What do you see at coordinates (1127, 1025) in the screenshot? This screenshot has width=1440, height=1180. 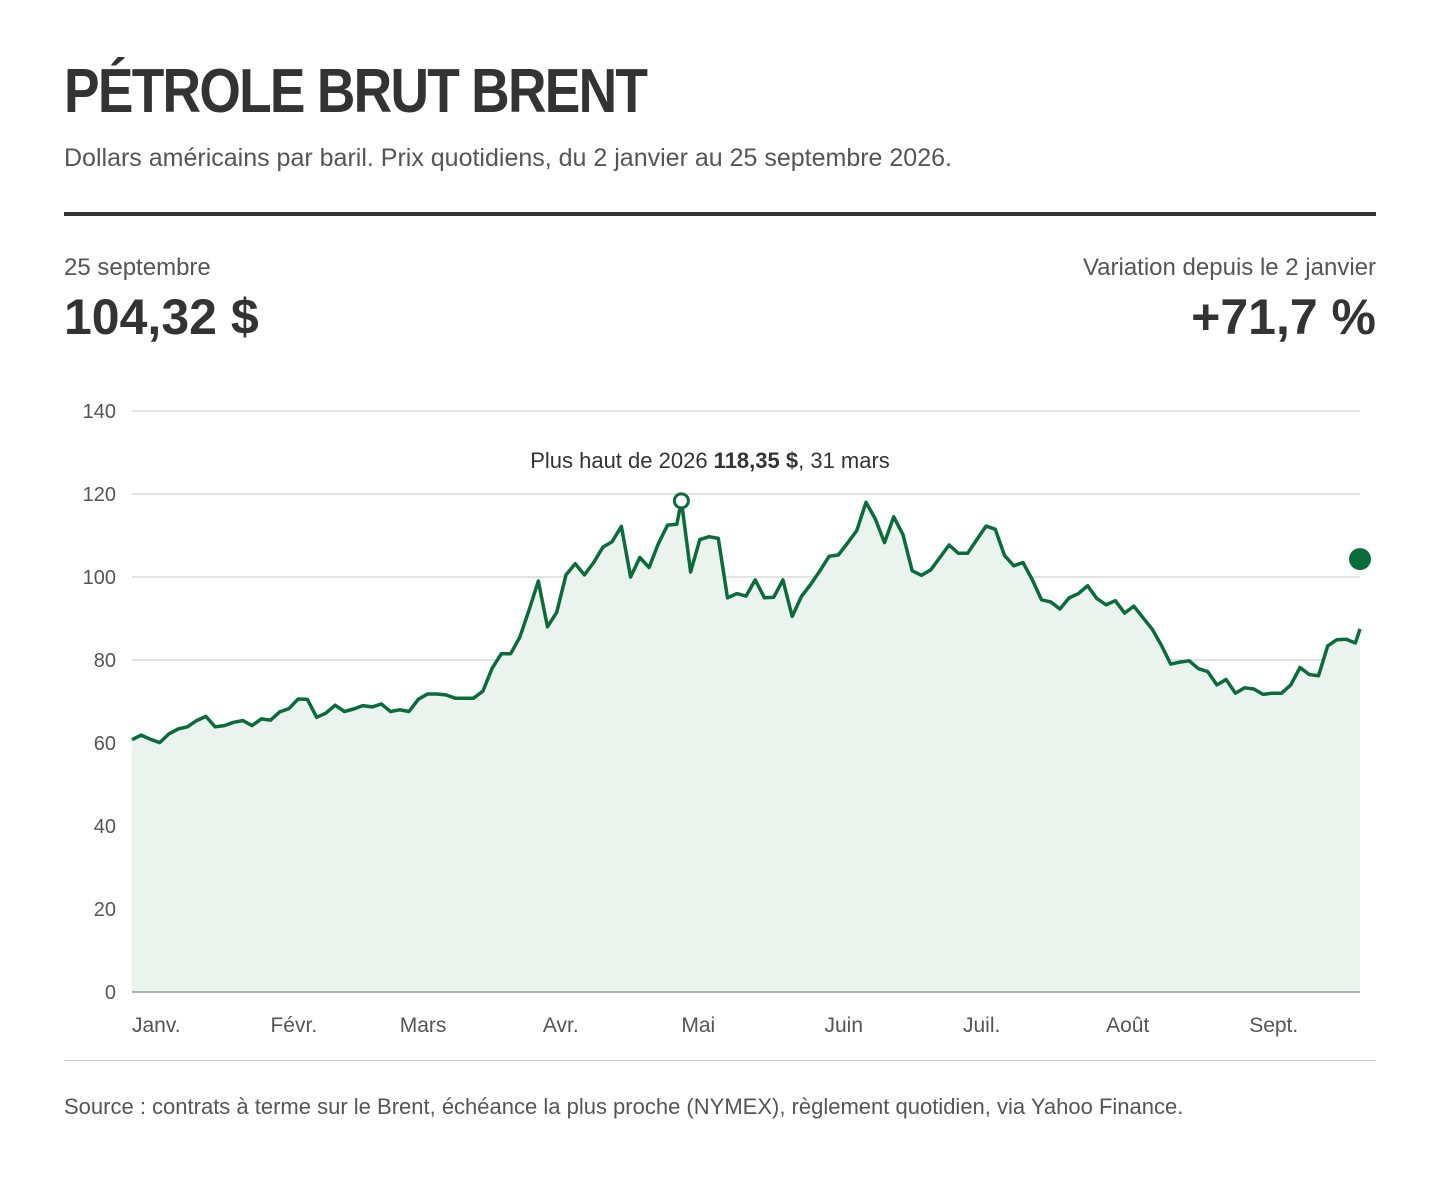 I see `x-tick-label-aot: Août` at bounding box center [1127, 1025].